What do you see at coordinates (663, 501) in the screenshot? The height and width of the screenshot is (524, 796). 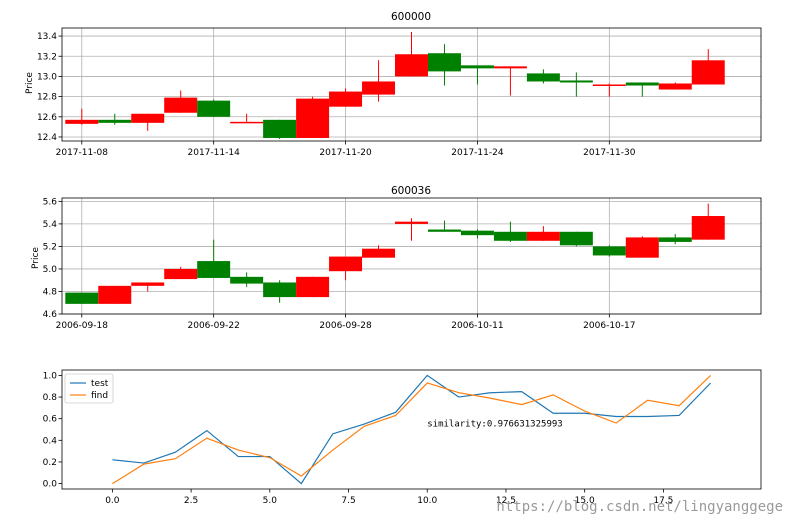 I see `x-tick-label: 17.5` at bounding box center [663, 501].